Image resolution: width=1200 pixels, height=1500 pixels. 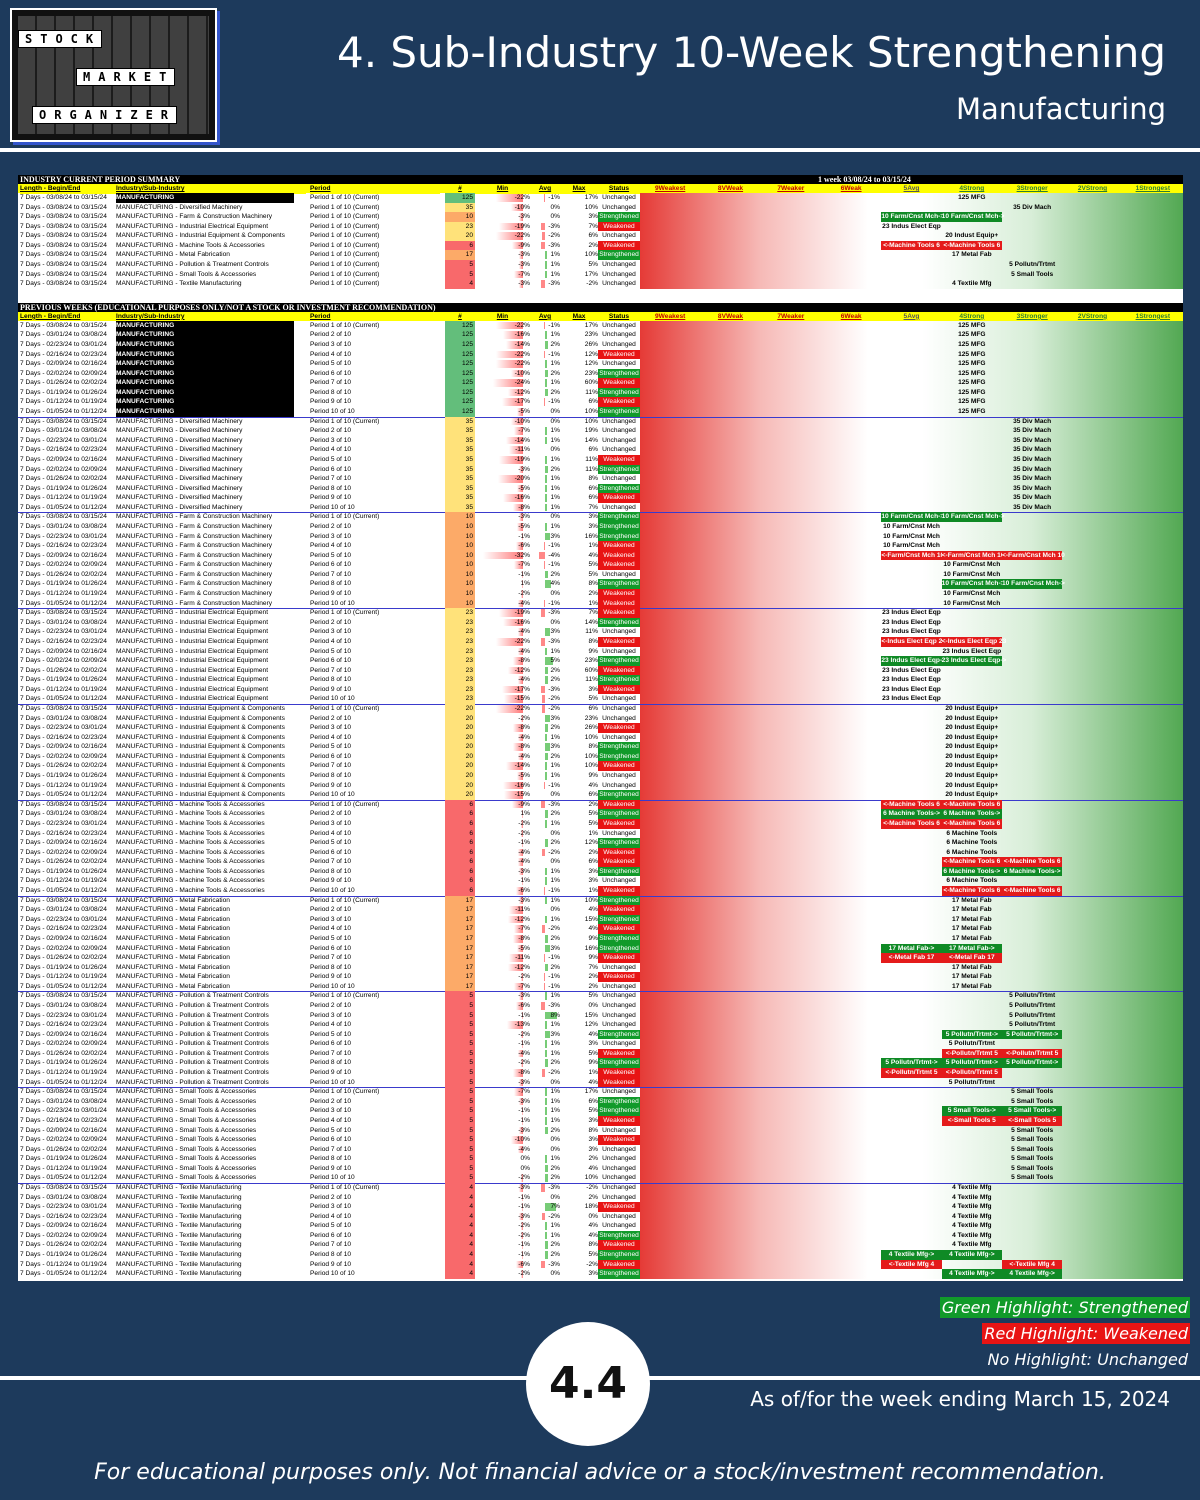 I want to click on strength-label: 5 Pollutn/Trtmt, so click(x=1032, y=1005).